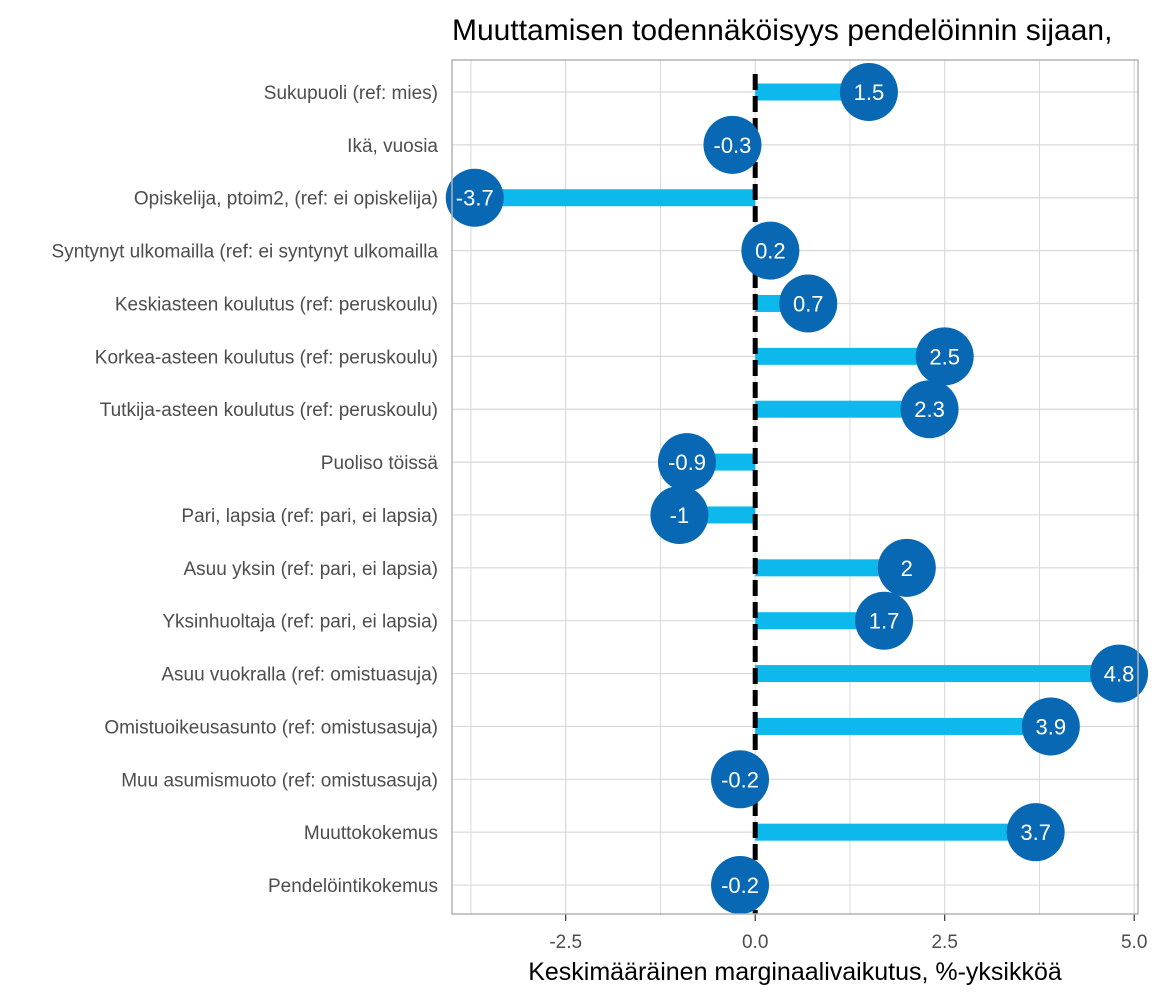  What do you see at coordinates (276, 304) in the screenshot?
I see `category-label: Keskiasteen koulutus (ref: peruskoulu)` at bounding box center [276, 304].